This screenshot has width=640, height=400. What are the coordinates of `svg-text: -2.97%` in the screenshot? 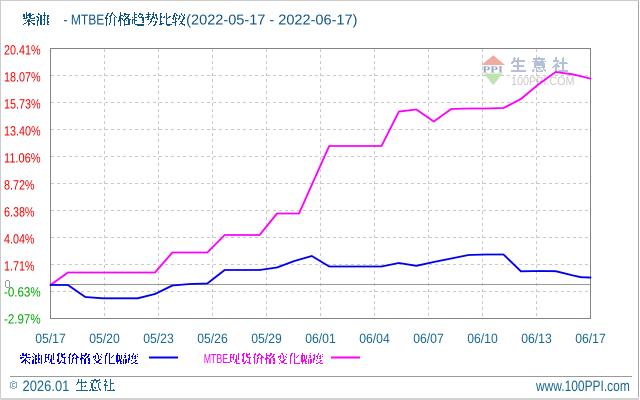 It's located at (22, 319).